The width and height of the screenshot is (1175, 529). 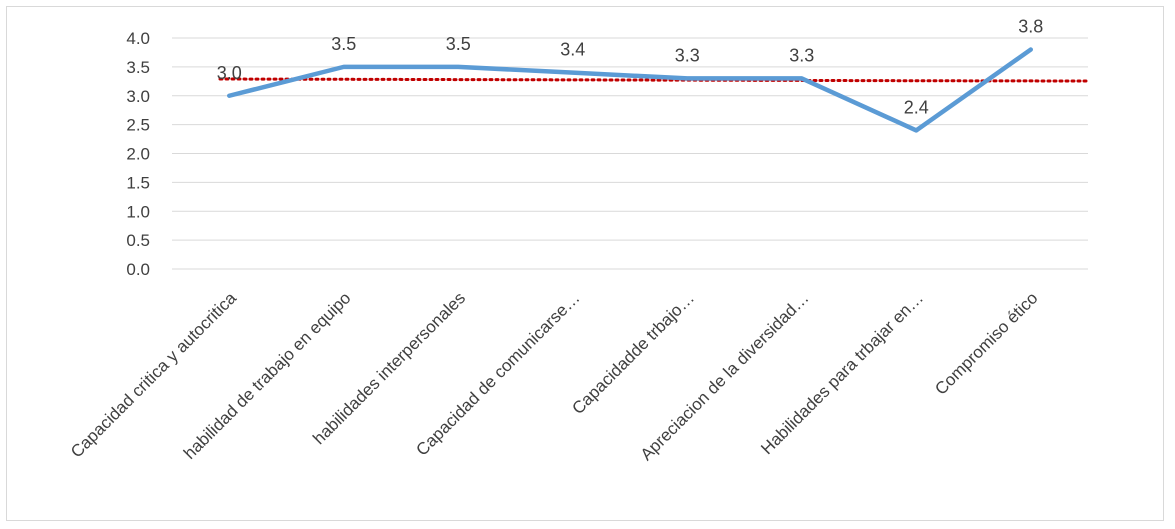 I want to click on y-tick-label: 1.0, so click(x=138, y=211).